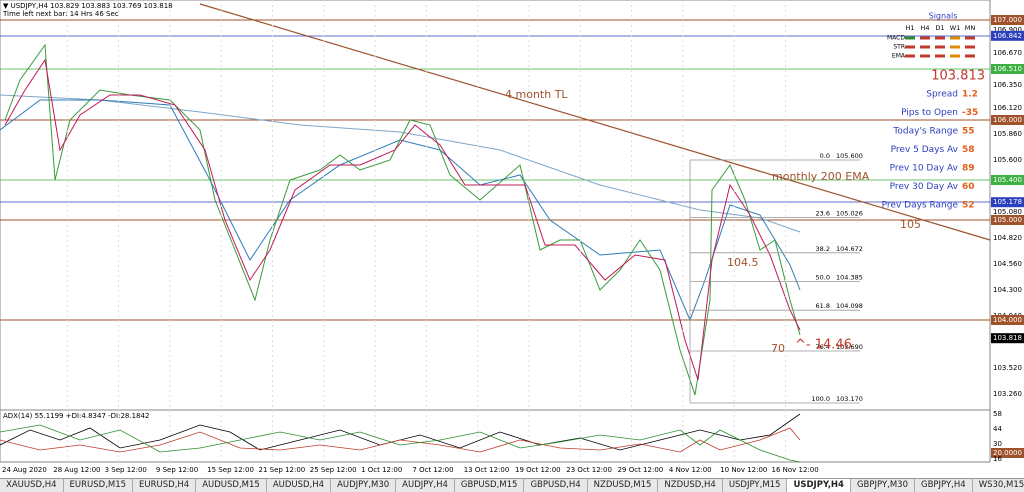  What do you see at coordinates (883, 485) in the screenshot?
I see `tab: GBPJPY,M30` at bounding box center [883, 485].